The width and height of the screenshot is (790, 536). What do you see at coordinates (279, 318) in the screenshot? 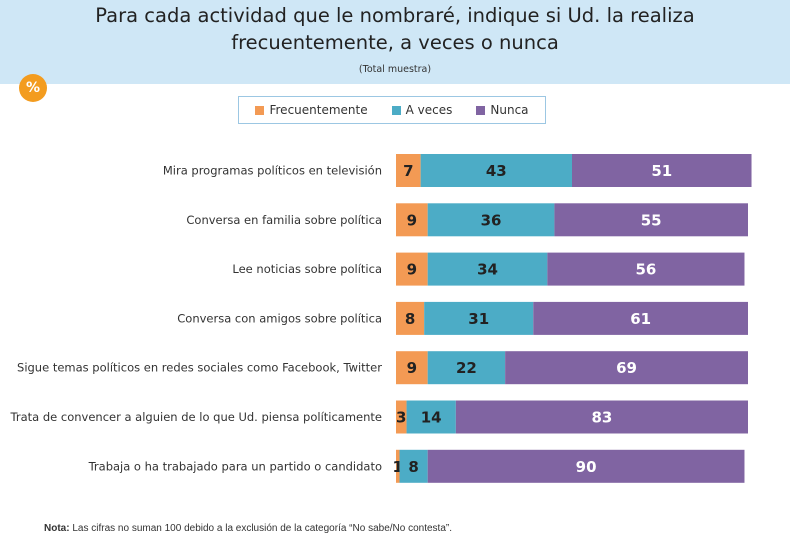
I see `category-label: Conversa con amigos sobre política` at bounding box center [279, 318].